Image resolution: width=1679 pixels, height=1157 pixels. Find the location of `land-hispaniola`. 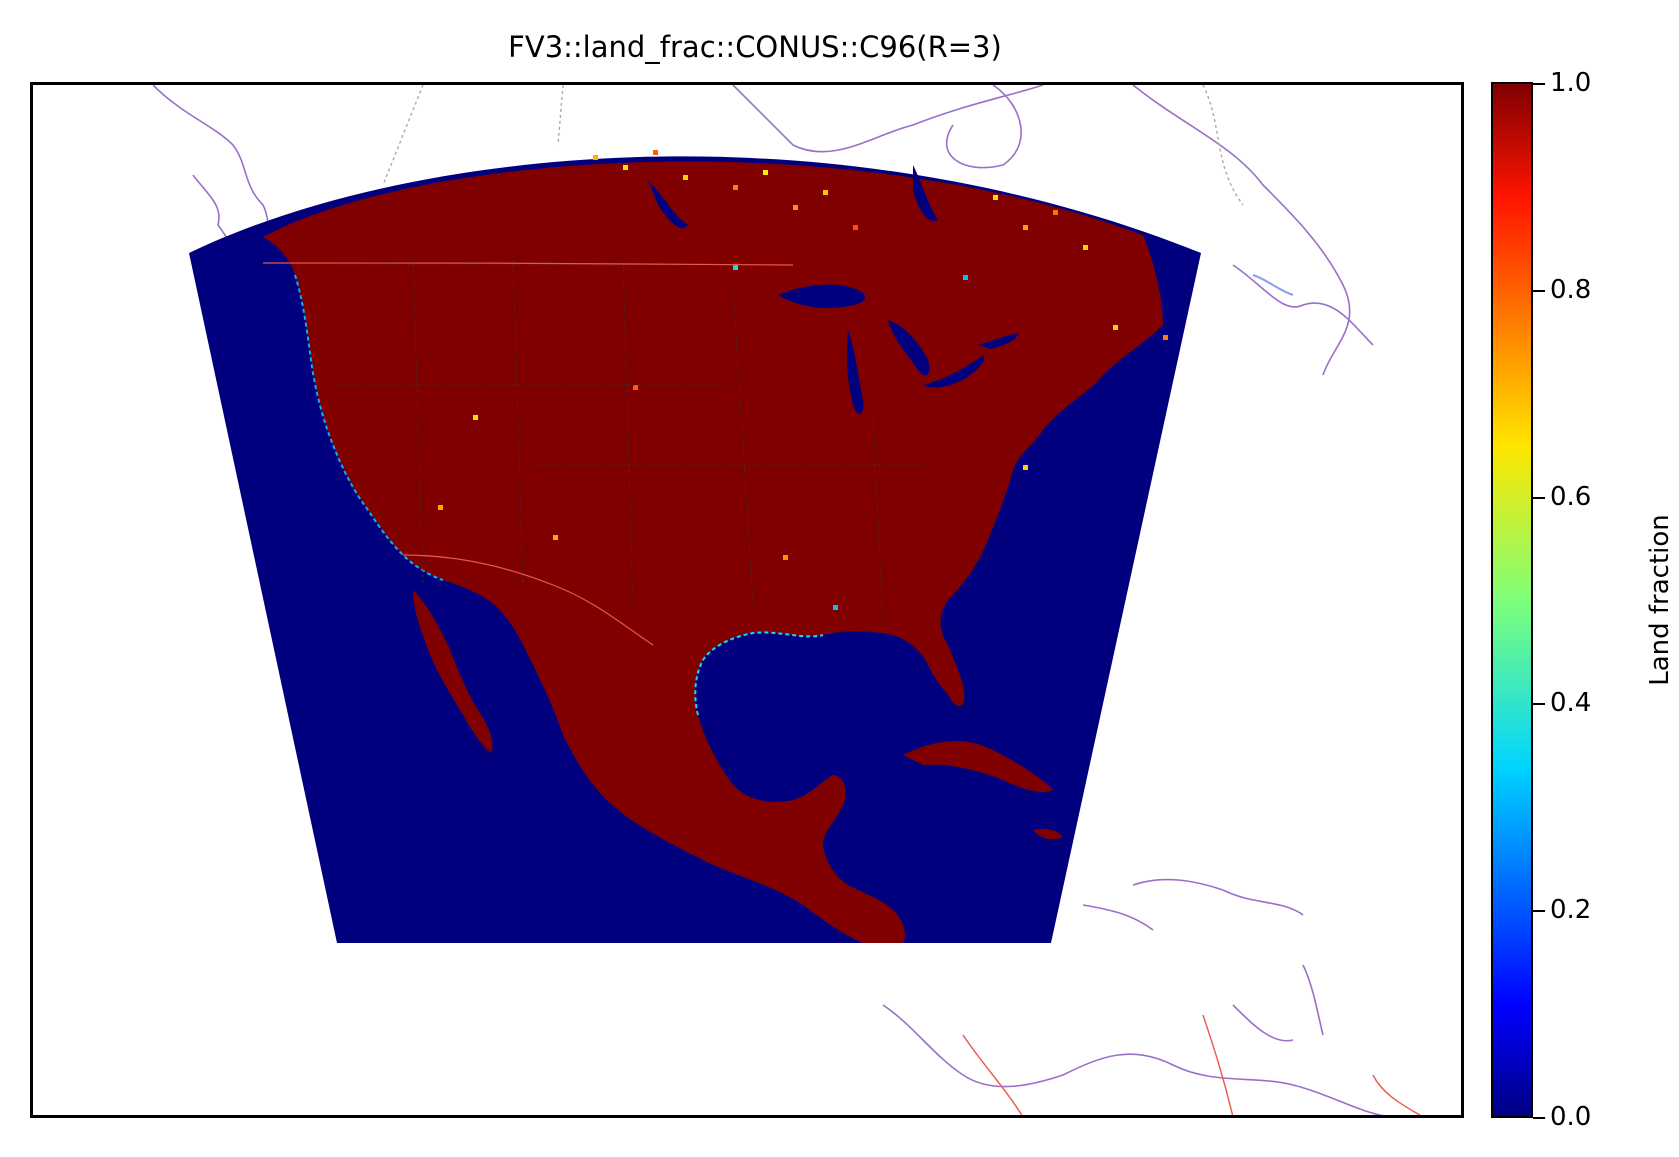

land-hispaniola is located at coordinates (1048, 834).